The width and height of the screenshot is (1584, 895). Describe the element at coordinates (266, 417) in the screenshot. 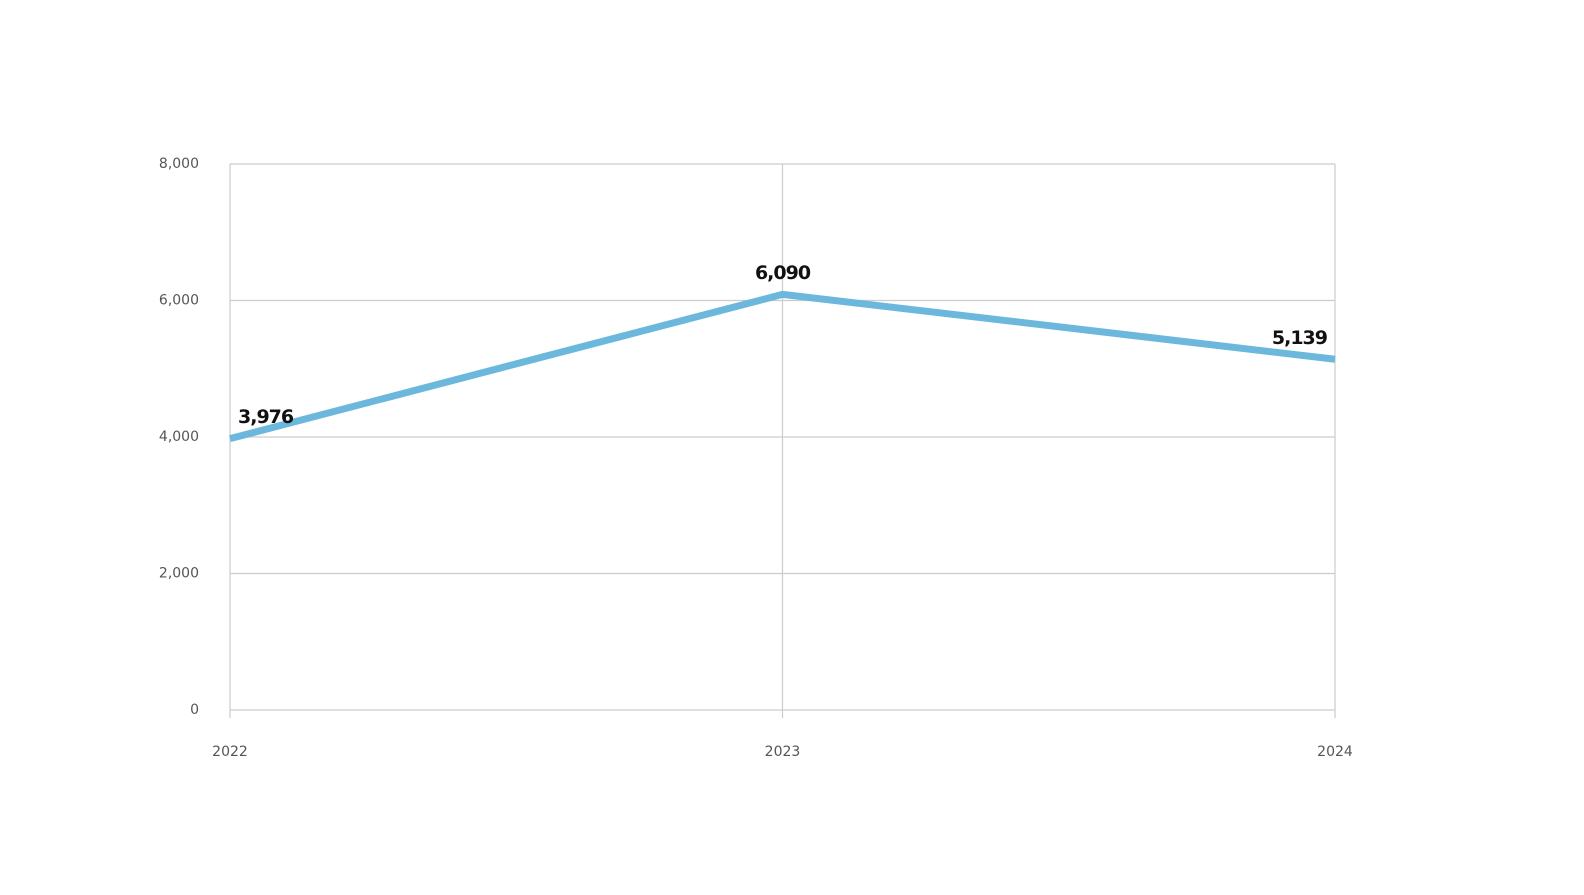

I see `value-label: 3,976` at that location.